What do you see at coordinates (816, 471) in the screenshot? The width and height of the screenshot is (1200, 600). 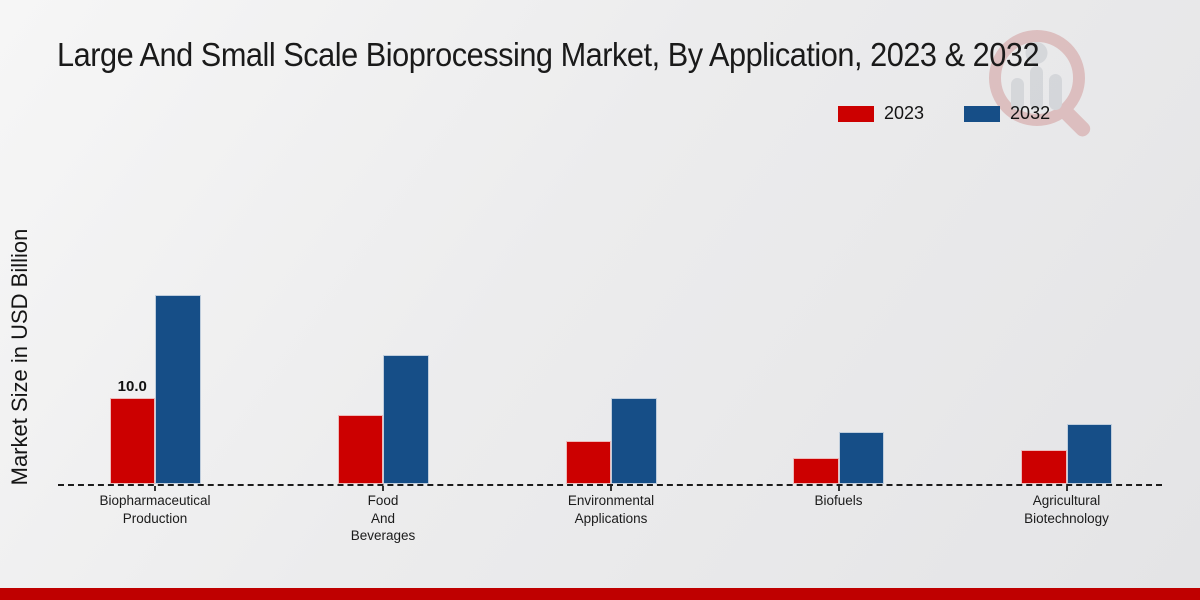 I see `bar-2023-biofuels` at bounding box center [816, 471].